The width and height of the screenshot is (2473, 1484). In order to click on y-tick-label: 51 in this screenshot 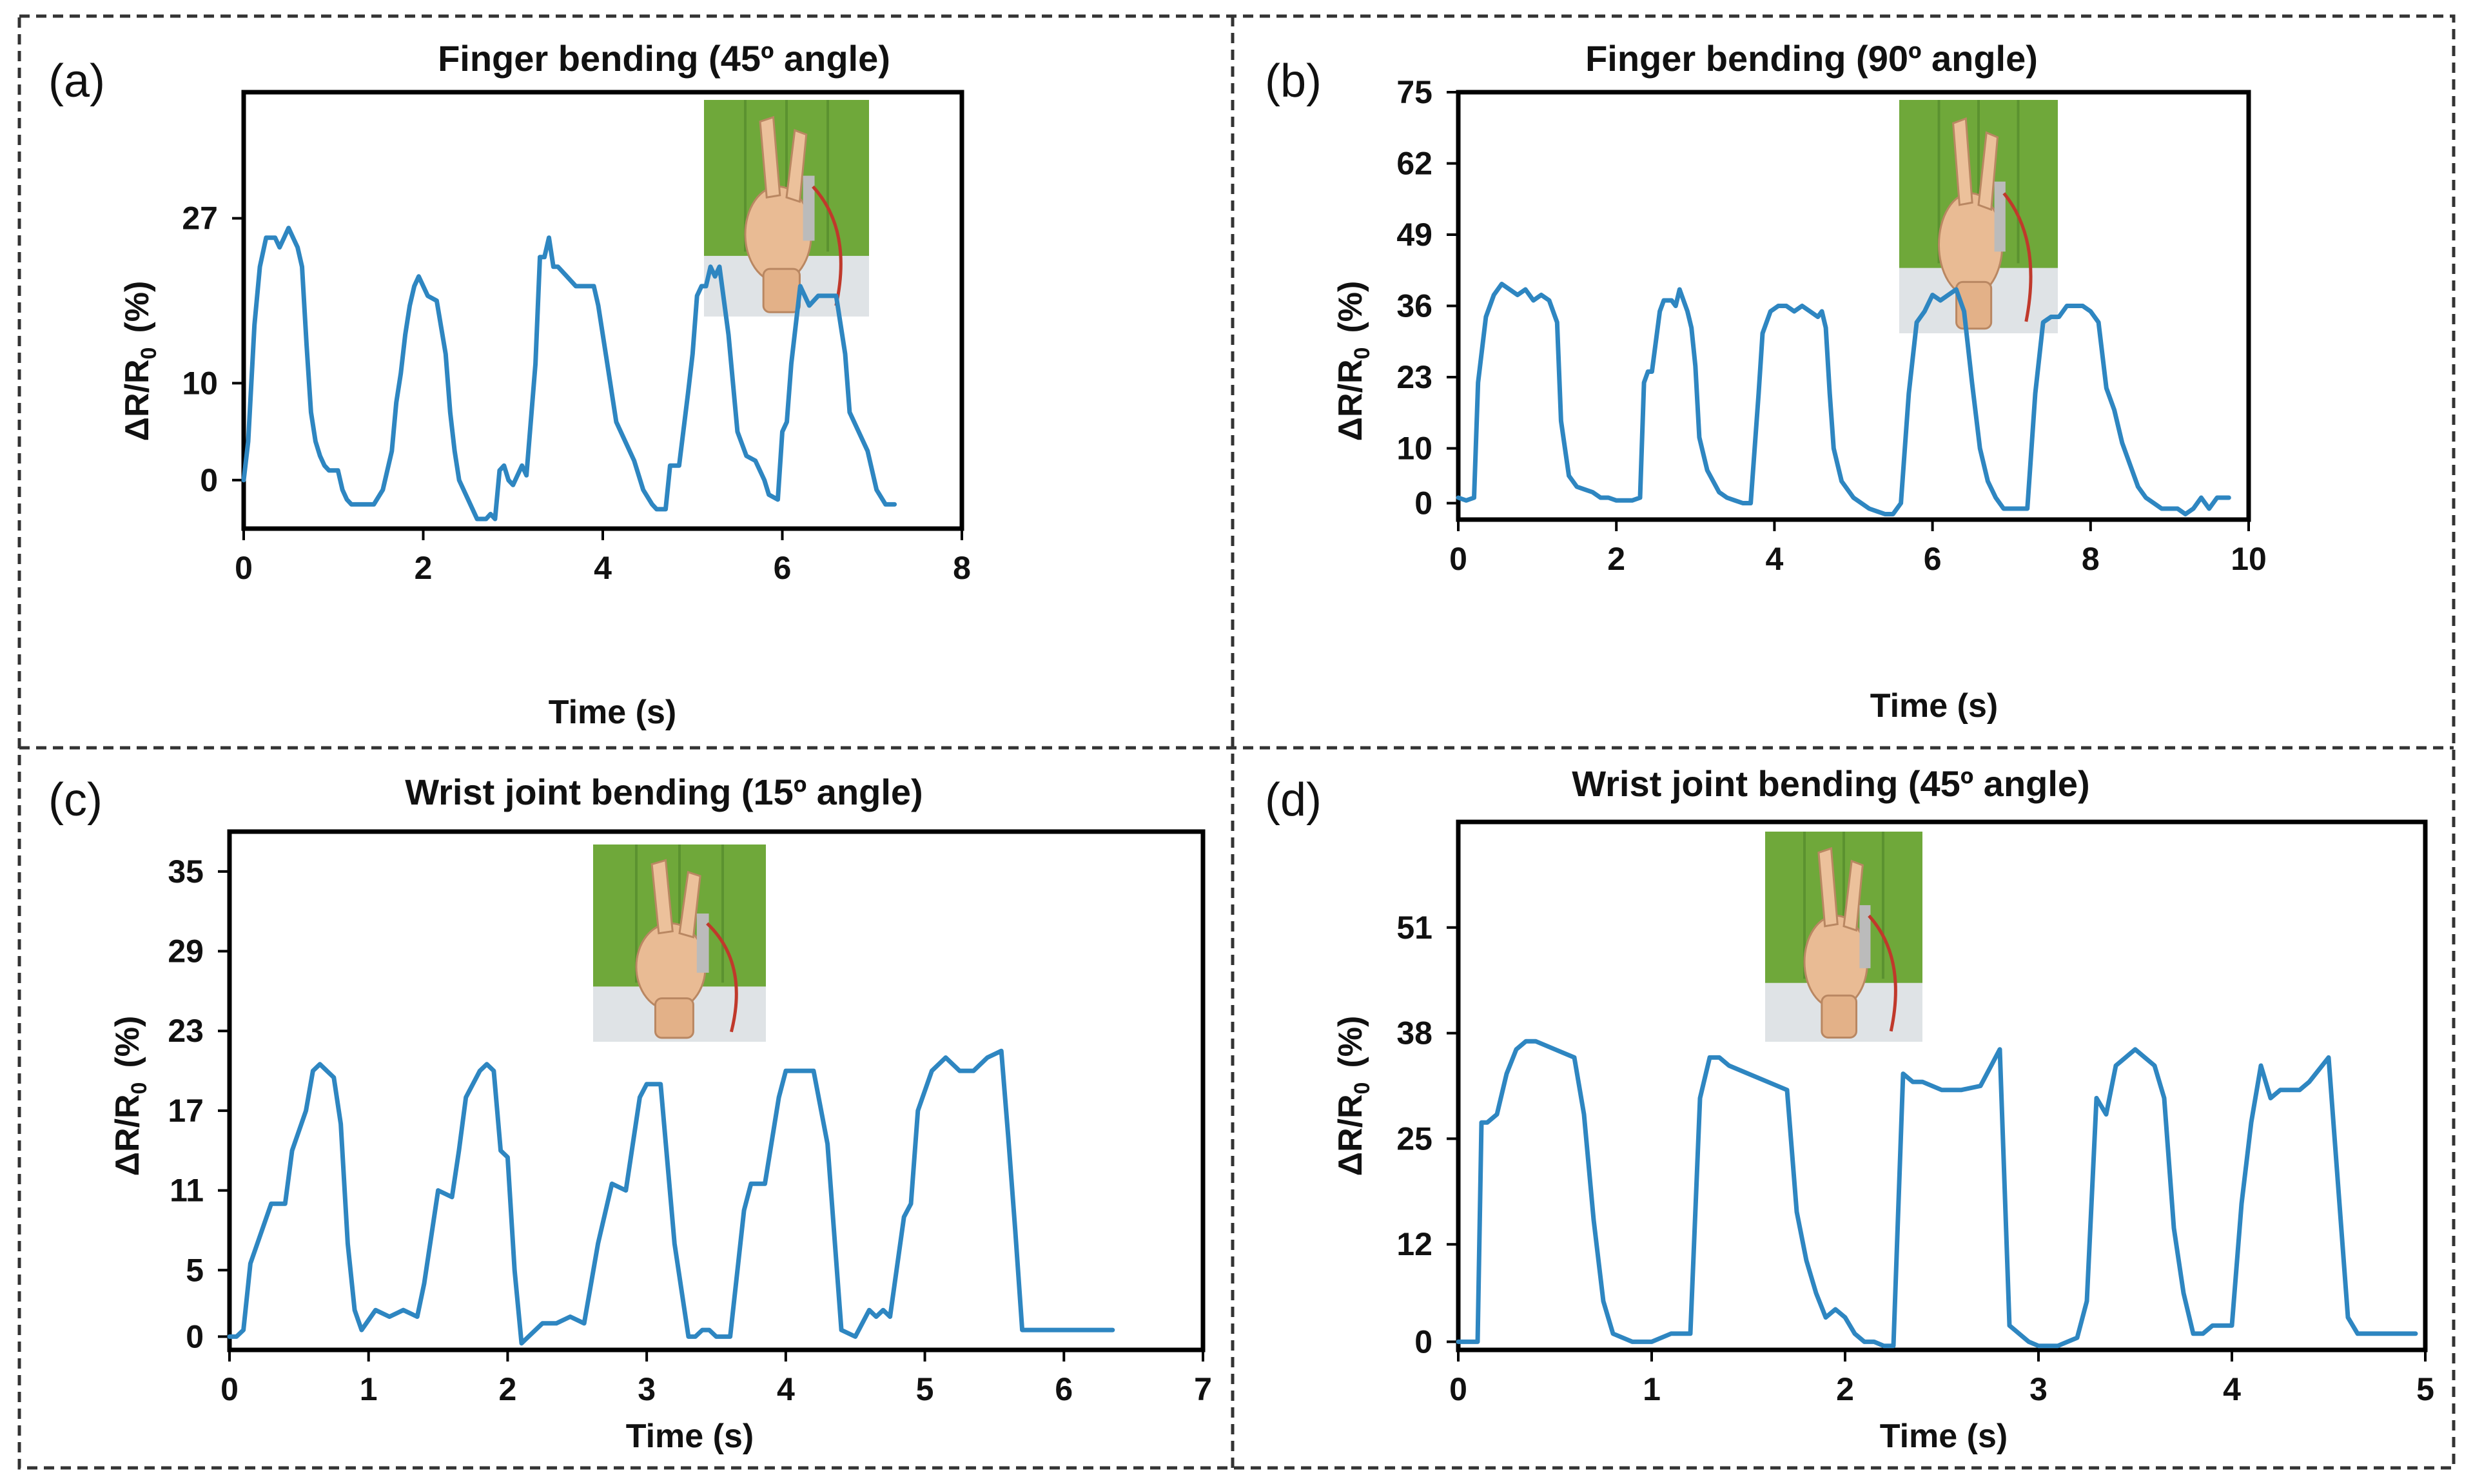, I will do `click(1414, 928)`.